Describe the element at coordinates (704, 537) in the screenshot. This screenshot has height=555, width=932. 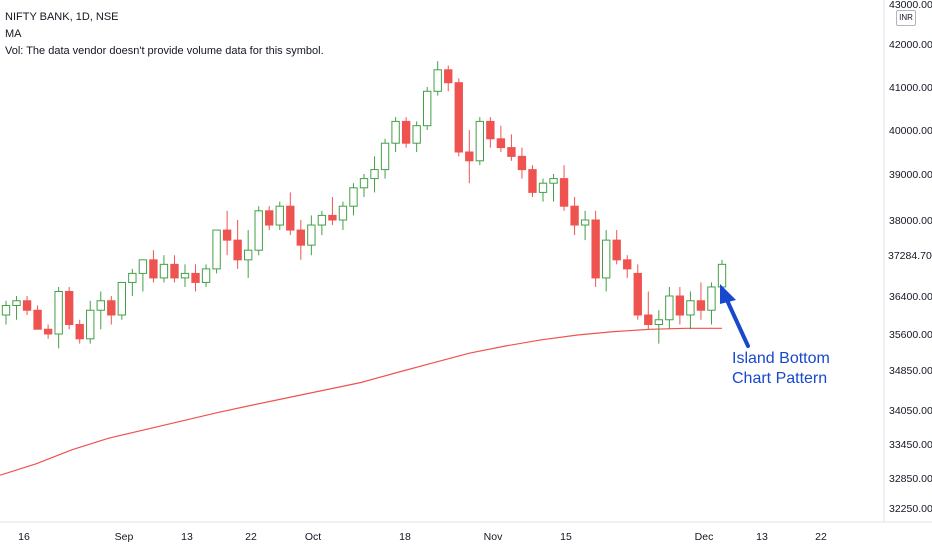
I see `x-tick-label: Dec` at that location.